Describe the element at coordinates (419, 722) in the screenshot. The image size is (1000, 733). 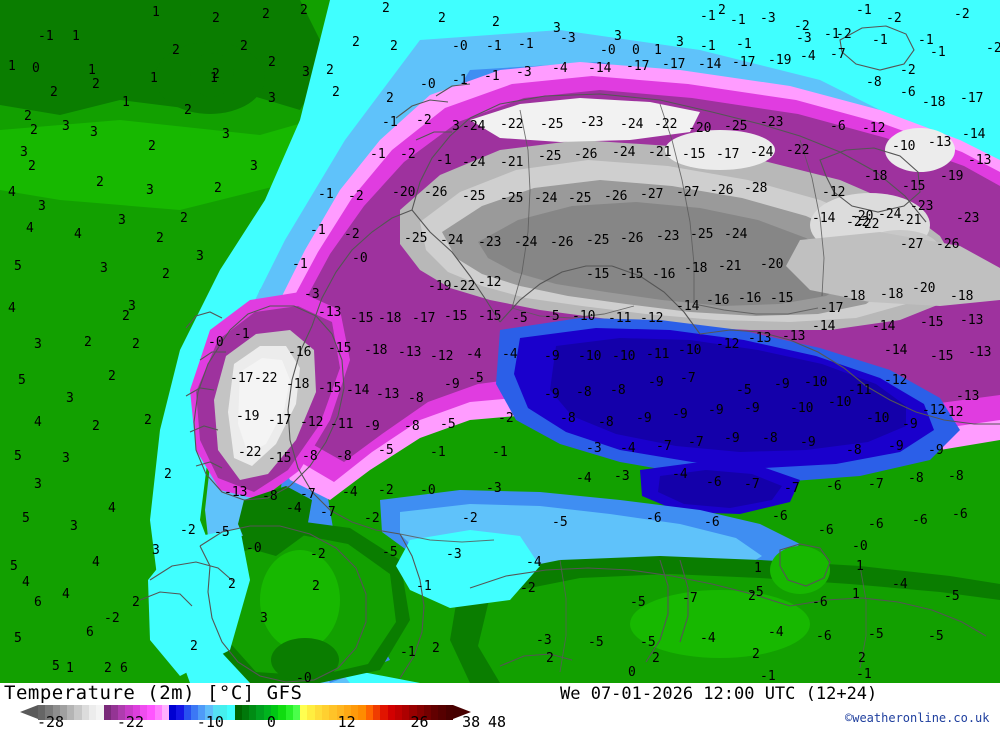
I see `colorbar-tick-26: 26` at that location.